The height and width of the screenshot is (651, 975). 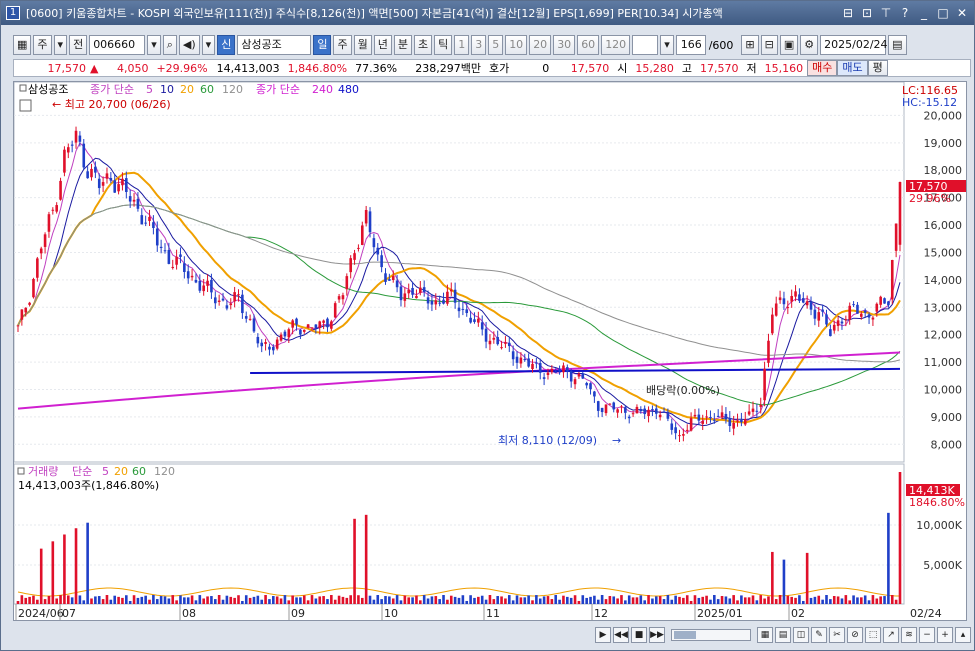 I want to click on market-select: 주, so click(x=42, y=45).